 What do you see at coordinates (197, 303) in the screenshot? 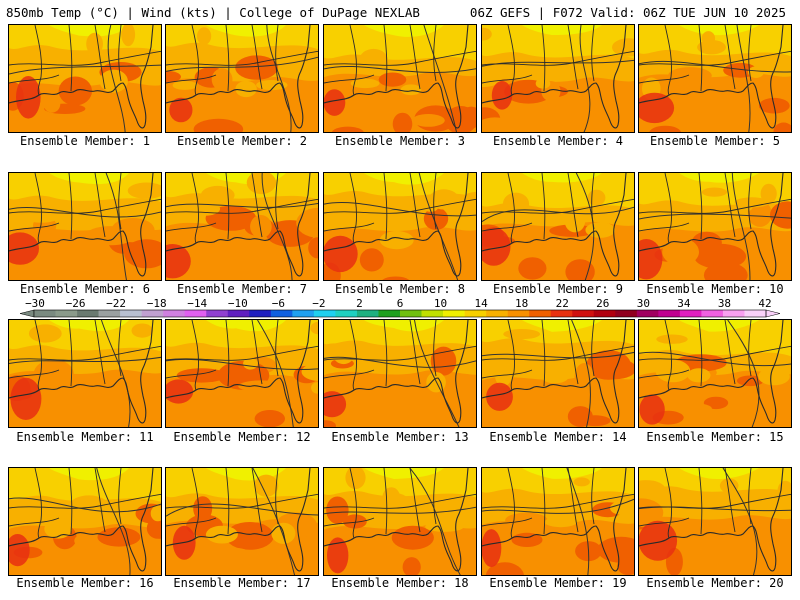
I see `color-scale-tick-label: −14` at bounding box center [197, 303].